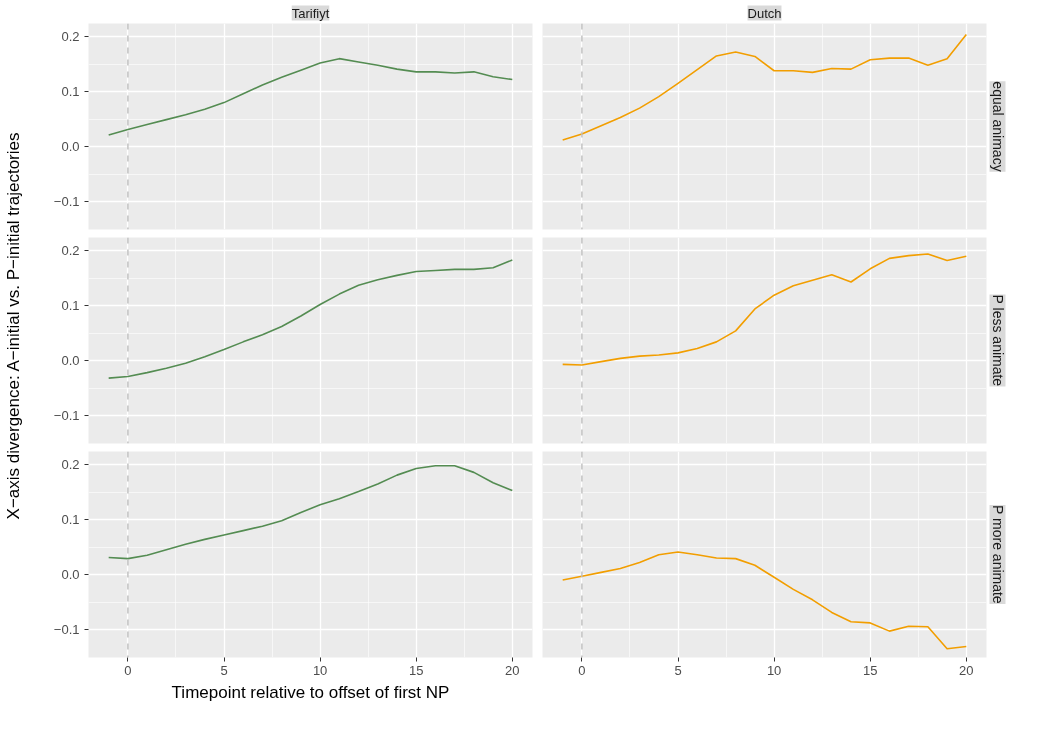  I want to click on chart-title: Tarifiyt, so click(310, 13).